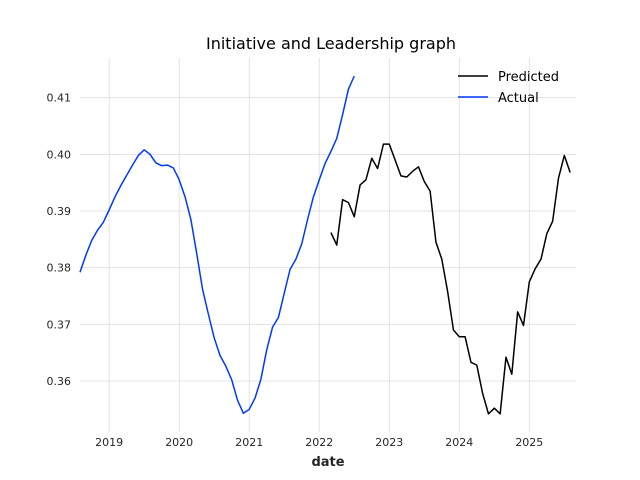 This screenshot has height=480, width=640. I want to click on chart-title: Initiative and Leadership graph, so click(331, 43).